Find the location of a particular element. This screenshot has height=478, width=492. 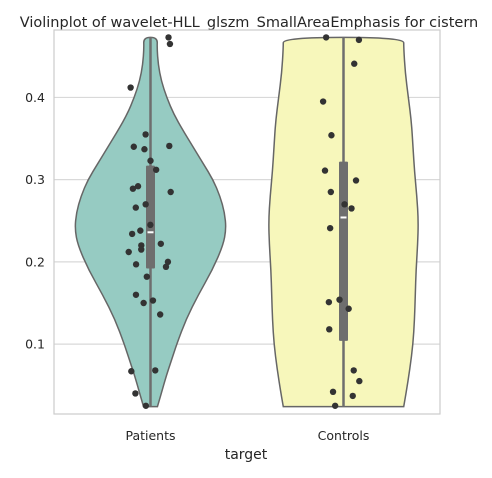

y-tick-label: 0.4 is located at coordinates (35, 97).